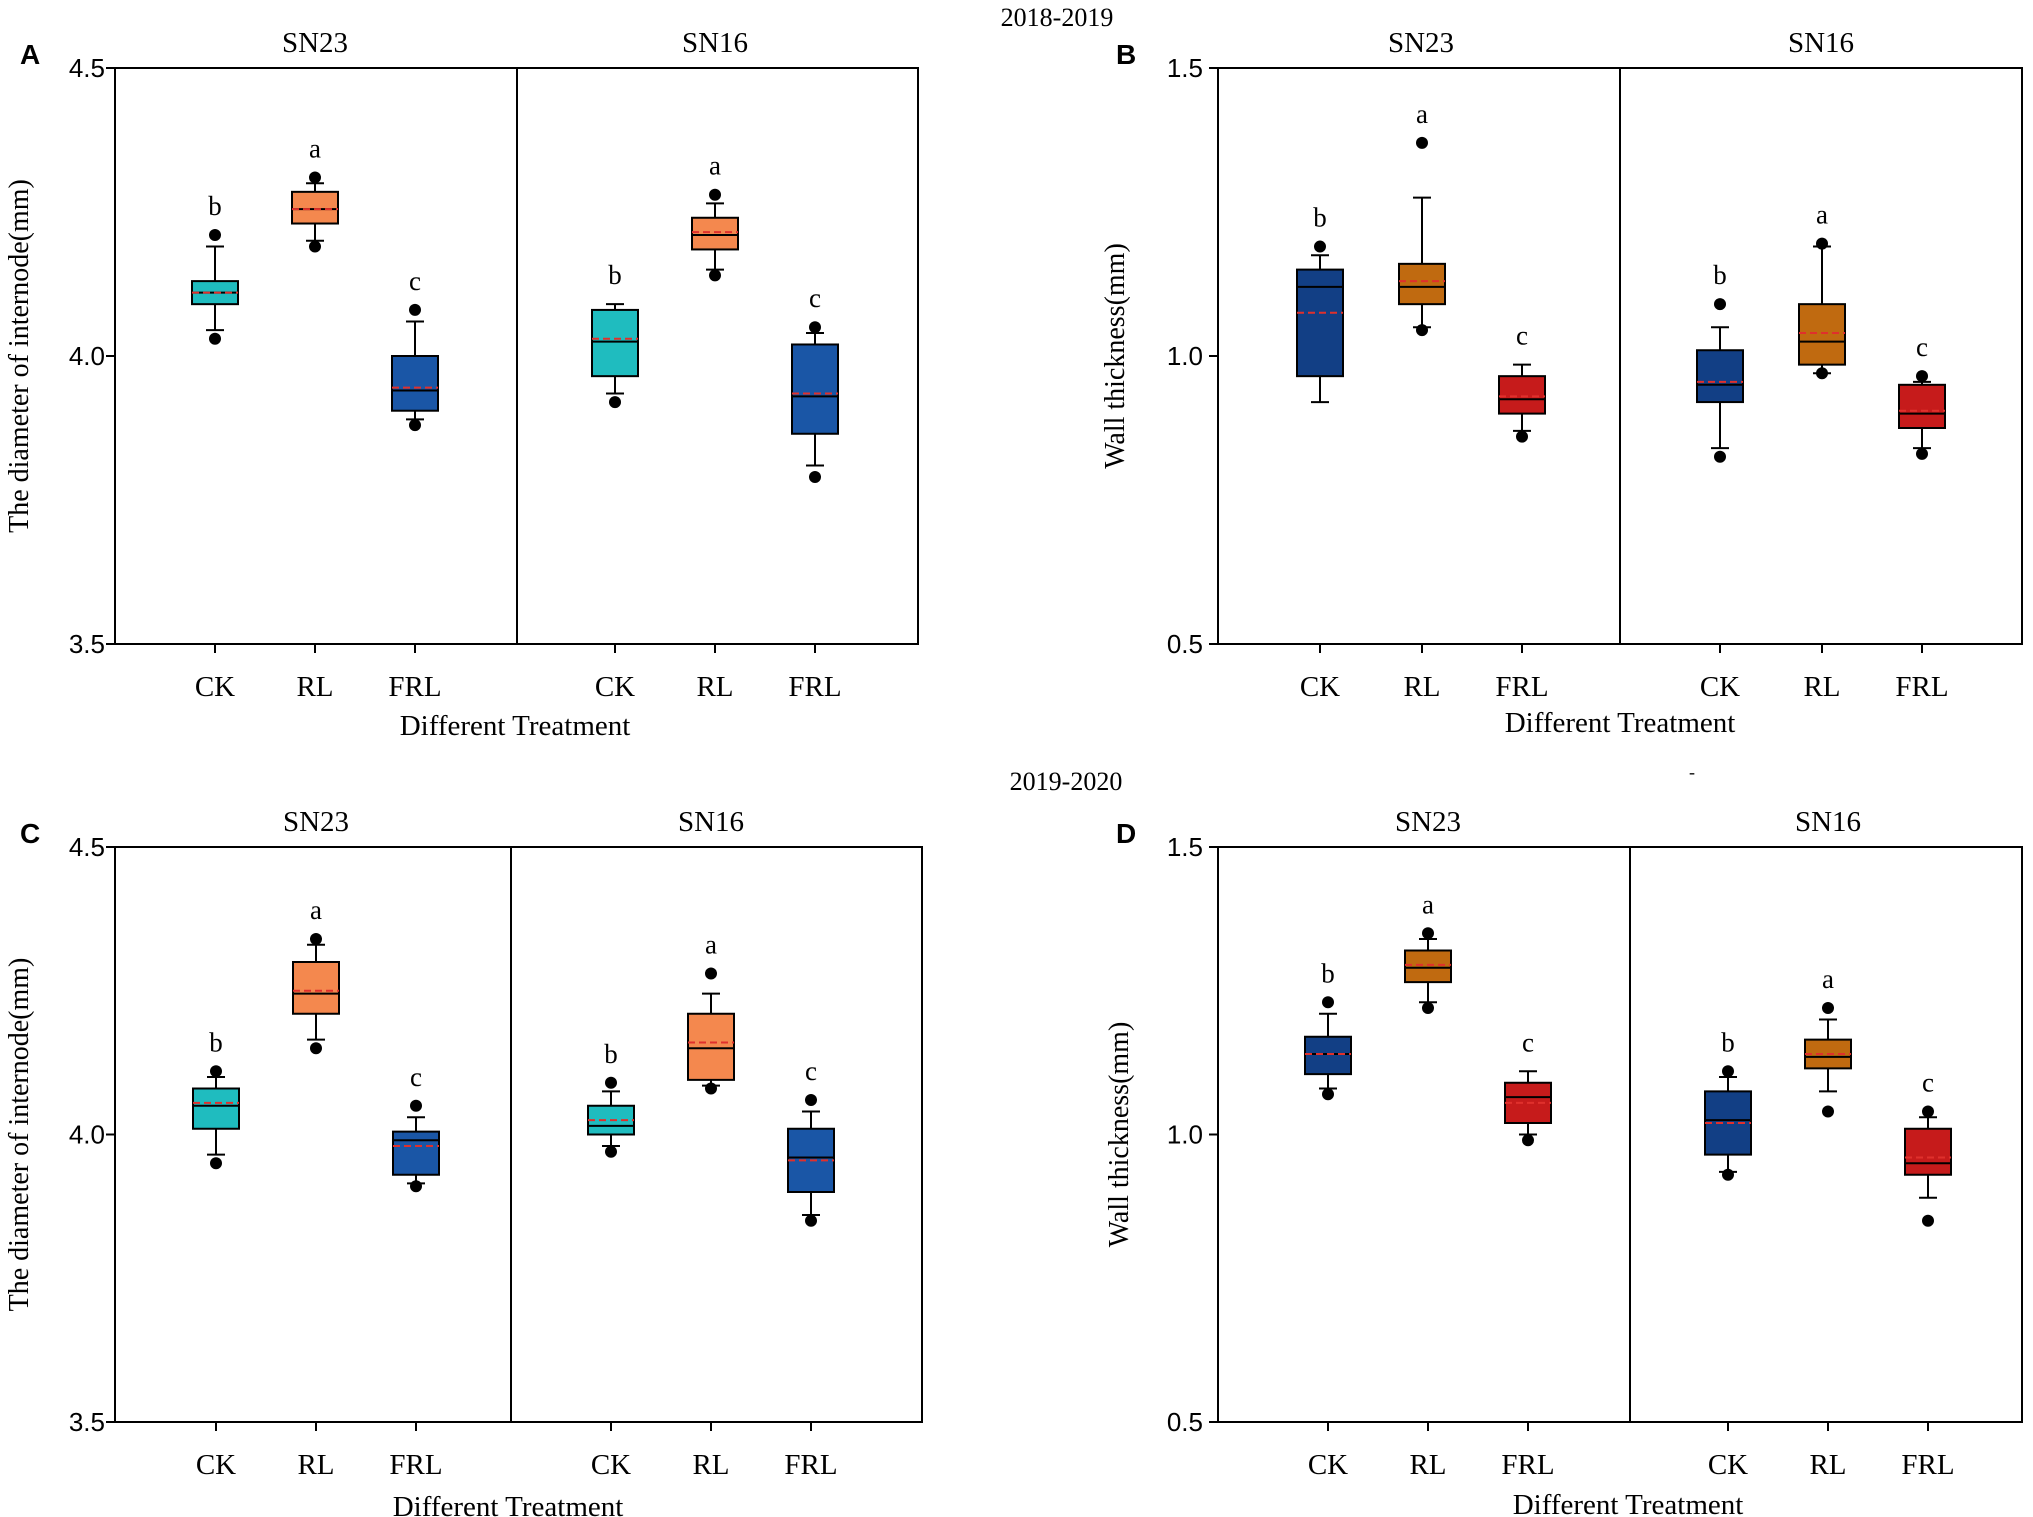  I want to click on y-tick-label: 1.0, so click(1185, 356).